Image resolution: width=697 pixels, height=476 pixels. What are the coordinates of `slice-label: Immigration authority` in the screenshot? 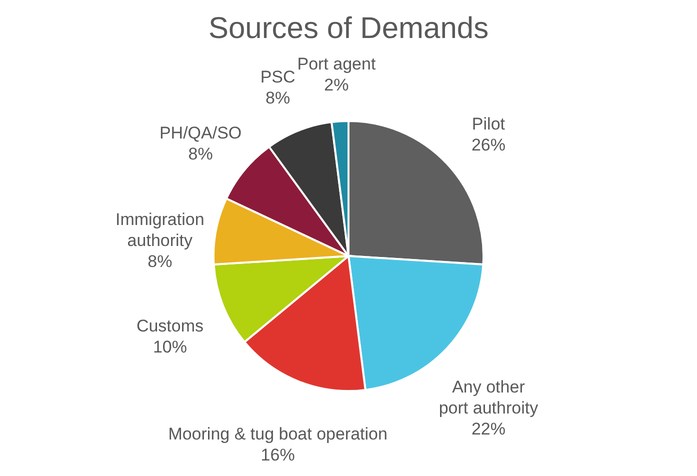 It's located at (159, 230).